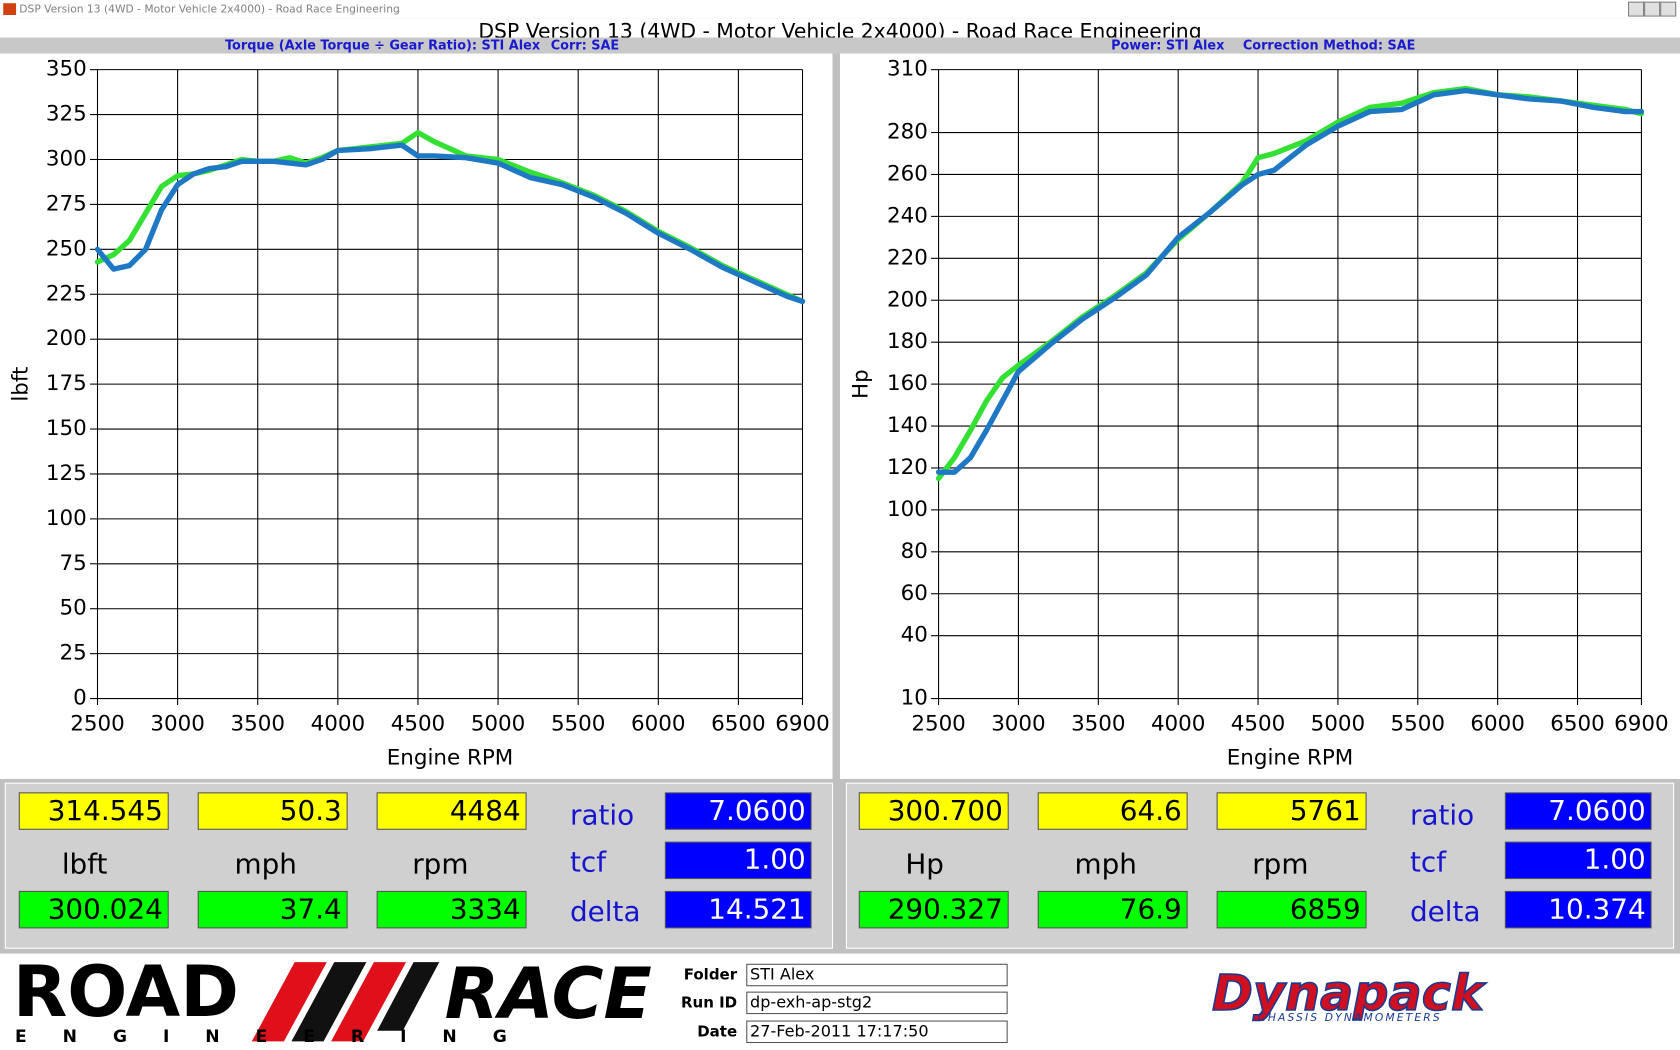 The width and height of the screenshot is (1680, 1050). I want to click on y-tick-label: 160, so click(907, 383).